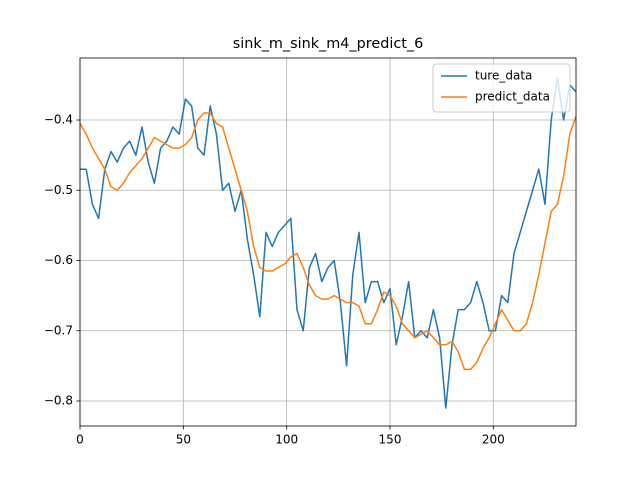 Image resolution: width=640 pixels, height=484 pixels. What do you see at coordinates (80, 440) in the screenshot?
I see `x-tick-label: 0` at bounding box center [80, 440].